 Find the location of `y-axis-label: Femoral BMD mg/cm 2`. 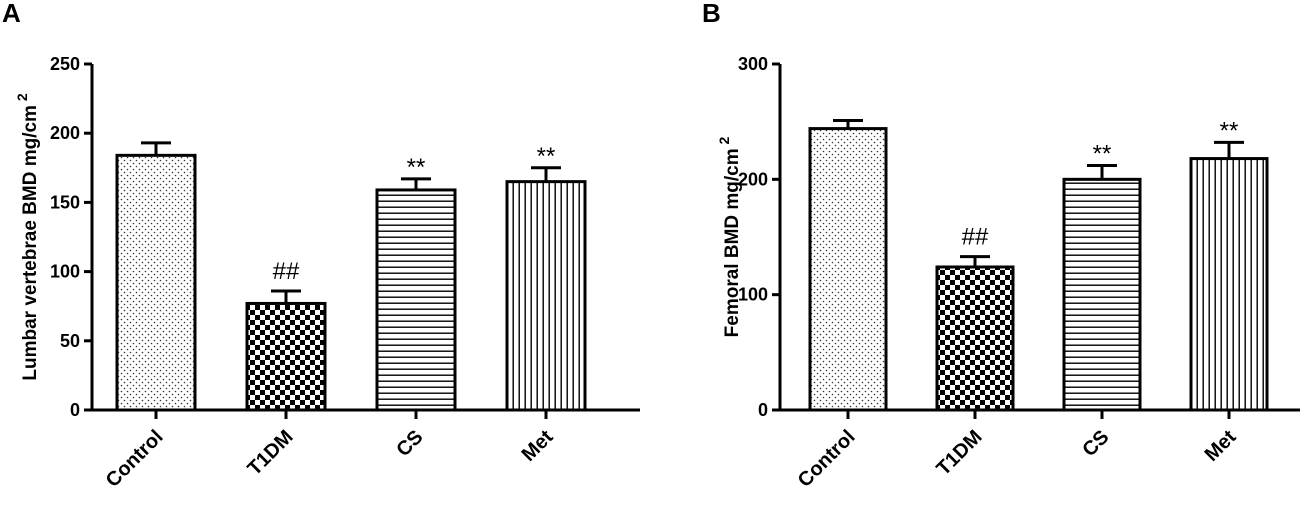

y-axis-label: Femoral BMD mg/cm 2 is located at coordinates (729, 236).